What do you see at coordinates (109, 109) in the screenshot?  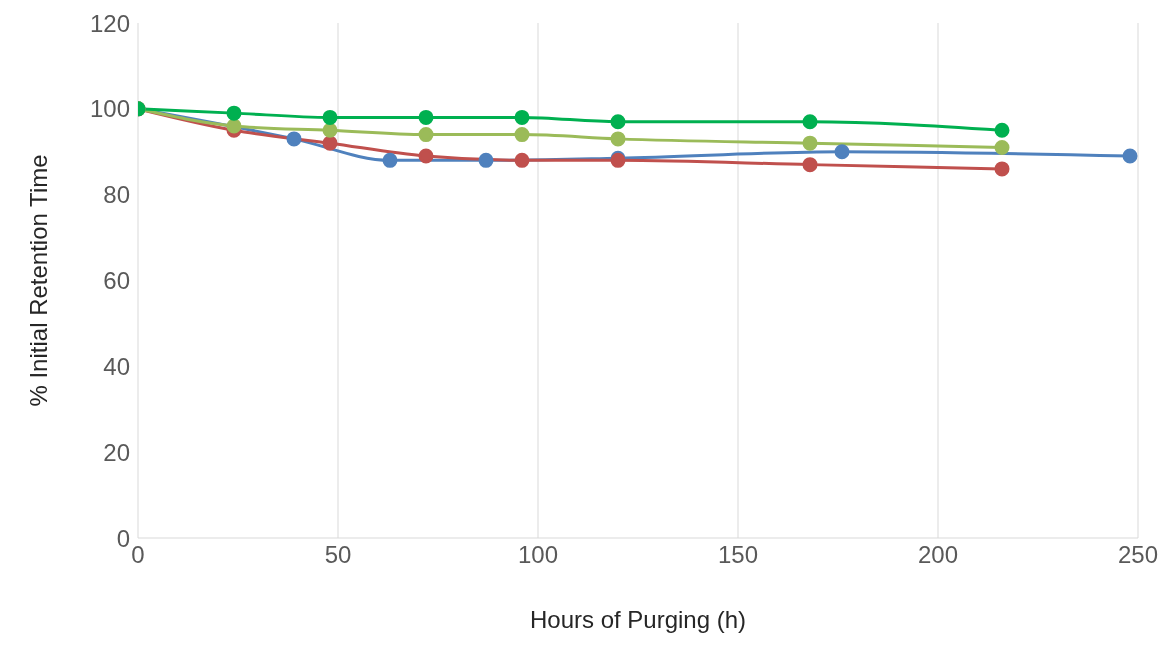 I see `y-tick-label: 100` at bounding box center [109, 109].